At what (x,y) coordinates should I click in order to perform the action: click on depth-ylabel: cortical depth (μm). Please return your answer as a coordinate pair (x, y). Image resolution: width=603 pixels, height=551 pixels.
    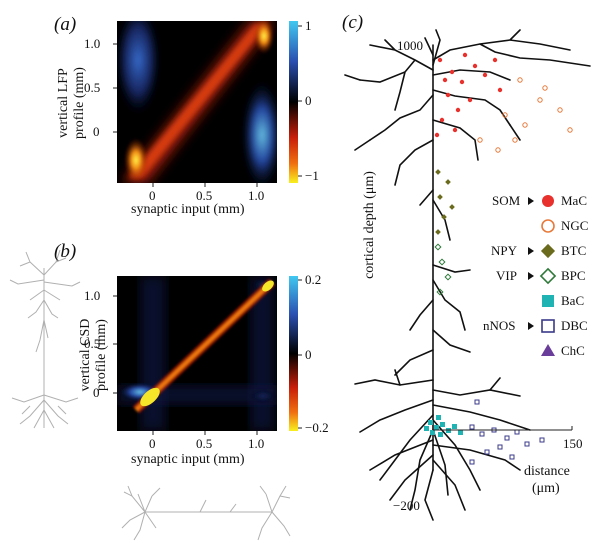
    Looking at the image, I should click on (369, 225).